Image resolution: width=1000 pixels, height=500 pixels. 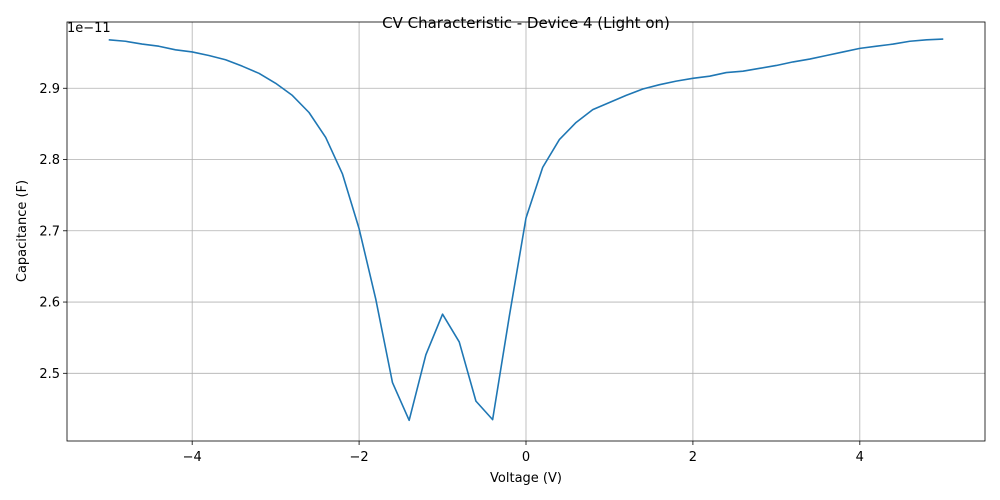 What do you see at coordinates (22, 231) in the screenshot?
I see `y-axis-label: Capacitance (F)` at bounding box center [22, 231].